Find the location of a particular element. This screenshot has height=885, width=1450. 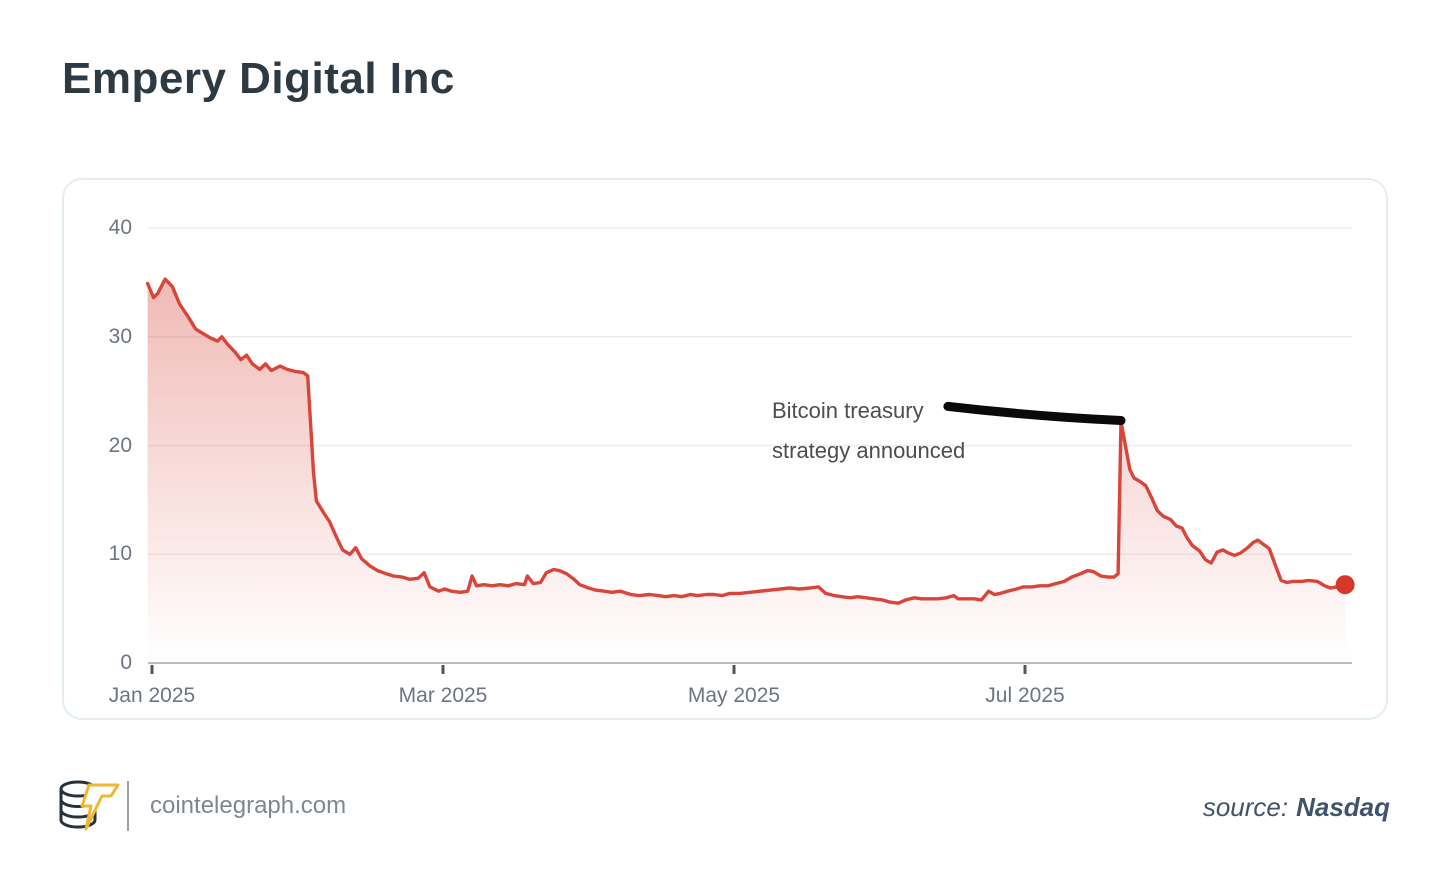

source-label: source: is located at coordinates (1245, 807).